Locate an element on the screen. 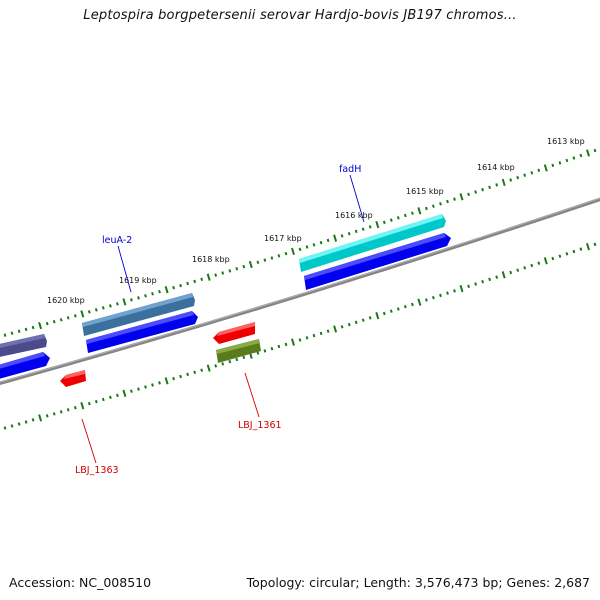 This screenshot has width=600, height=600. gene-label-fadH: fadH is located at coordinates (350, 169).